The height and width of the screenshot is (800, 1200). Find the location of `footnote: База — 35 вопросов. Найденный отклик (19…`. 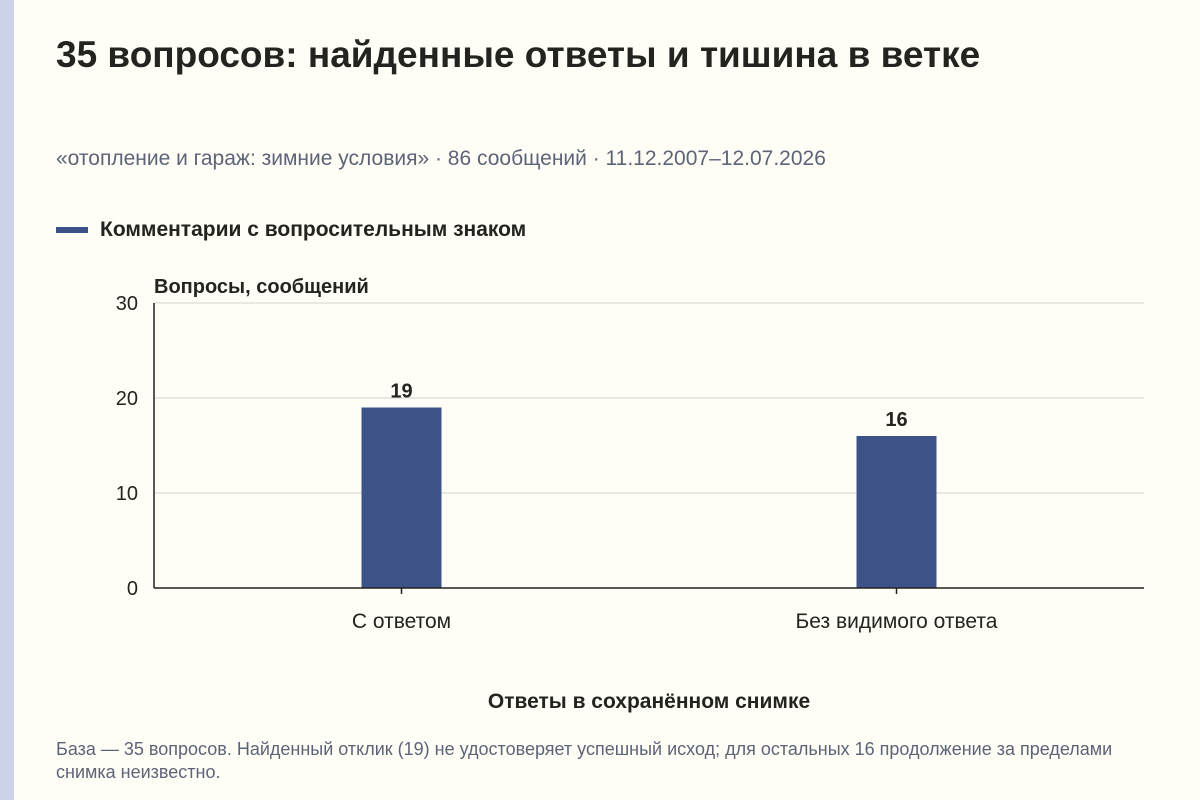

footnote: База — 35 вопросов. Найденный отклик (19… is located at coordinates (584, 760).